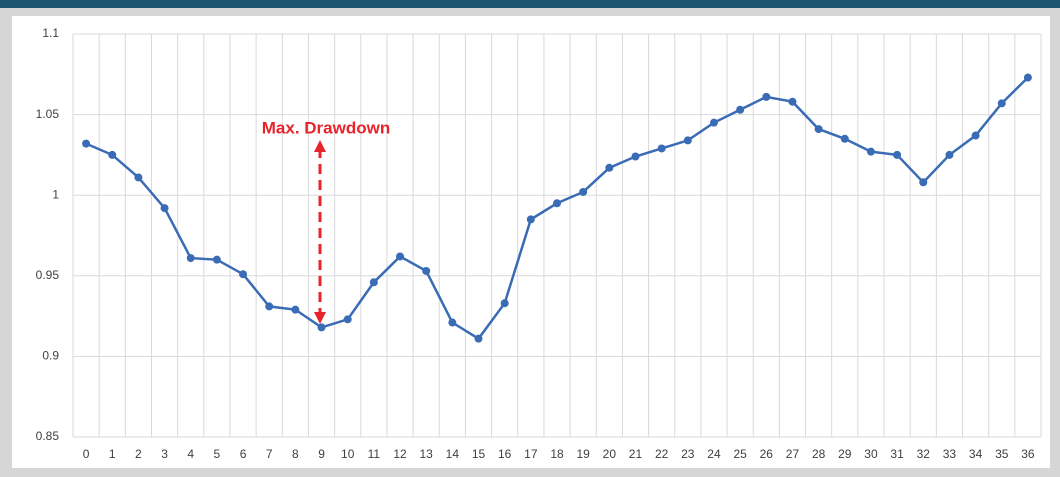  I want to click on x-tick-label: 25, so click(740, 454).